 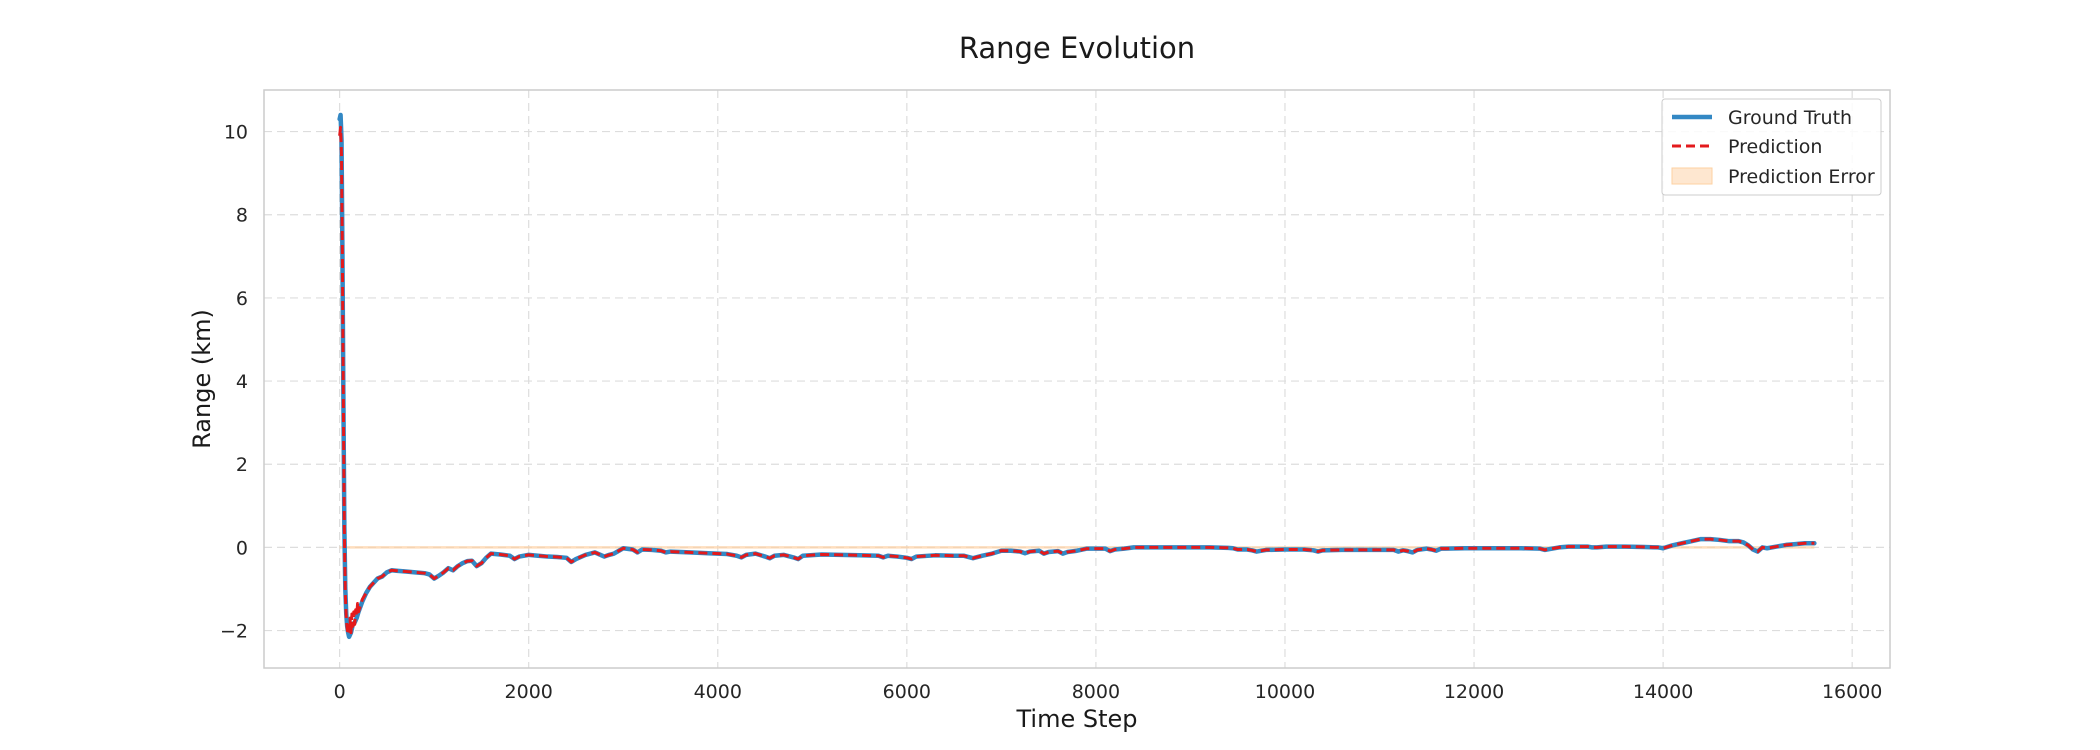 What do you see at coordinates (1077, 48) in the screenshot?
I see `chart-title: Range Evolution` at bounding box center [1077, 48].